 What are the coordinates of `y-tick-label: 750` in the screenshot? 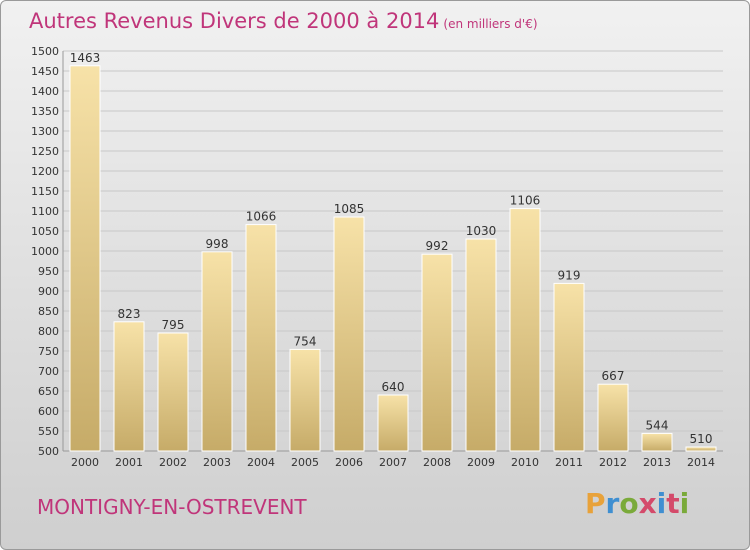 It's located at (48, 351).